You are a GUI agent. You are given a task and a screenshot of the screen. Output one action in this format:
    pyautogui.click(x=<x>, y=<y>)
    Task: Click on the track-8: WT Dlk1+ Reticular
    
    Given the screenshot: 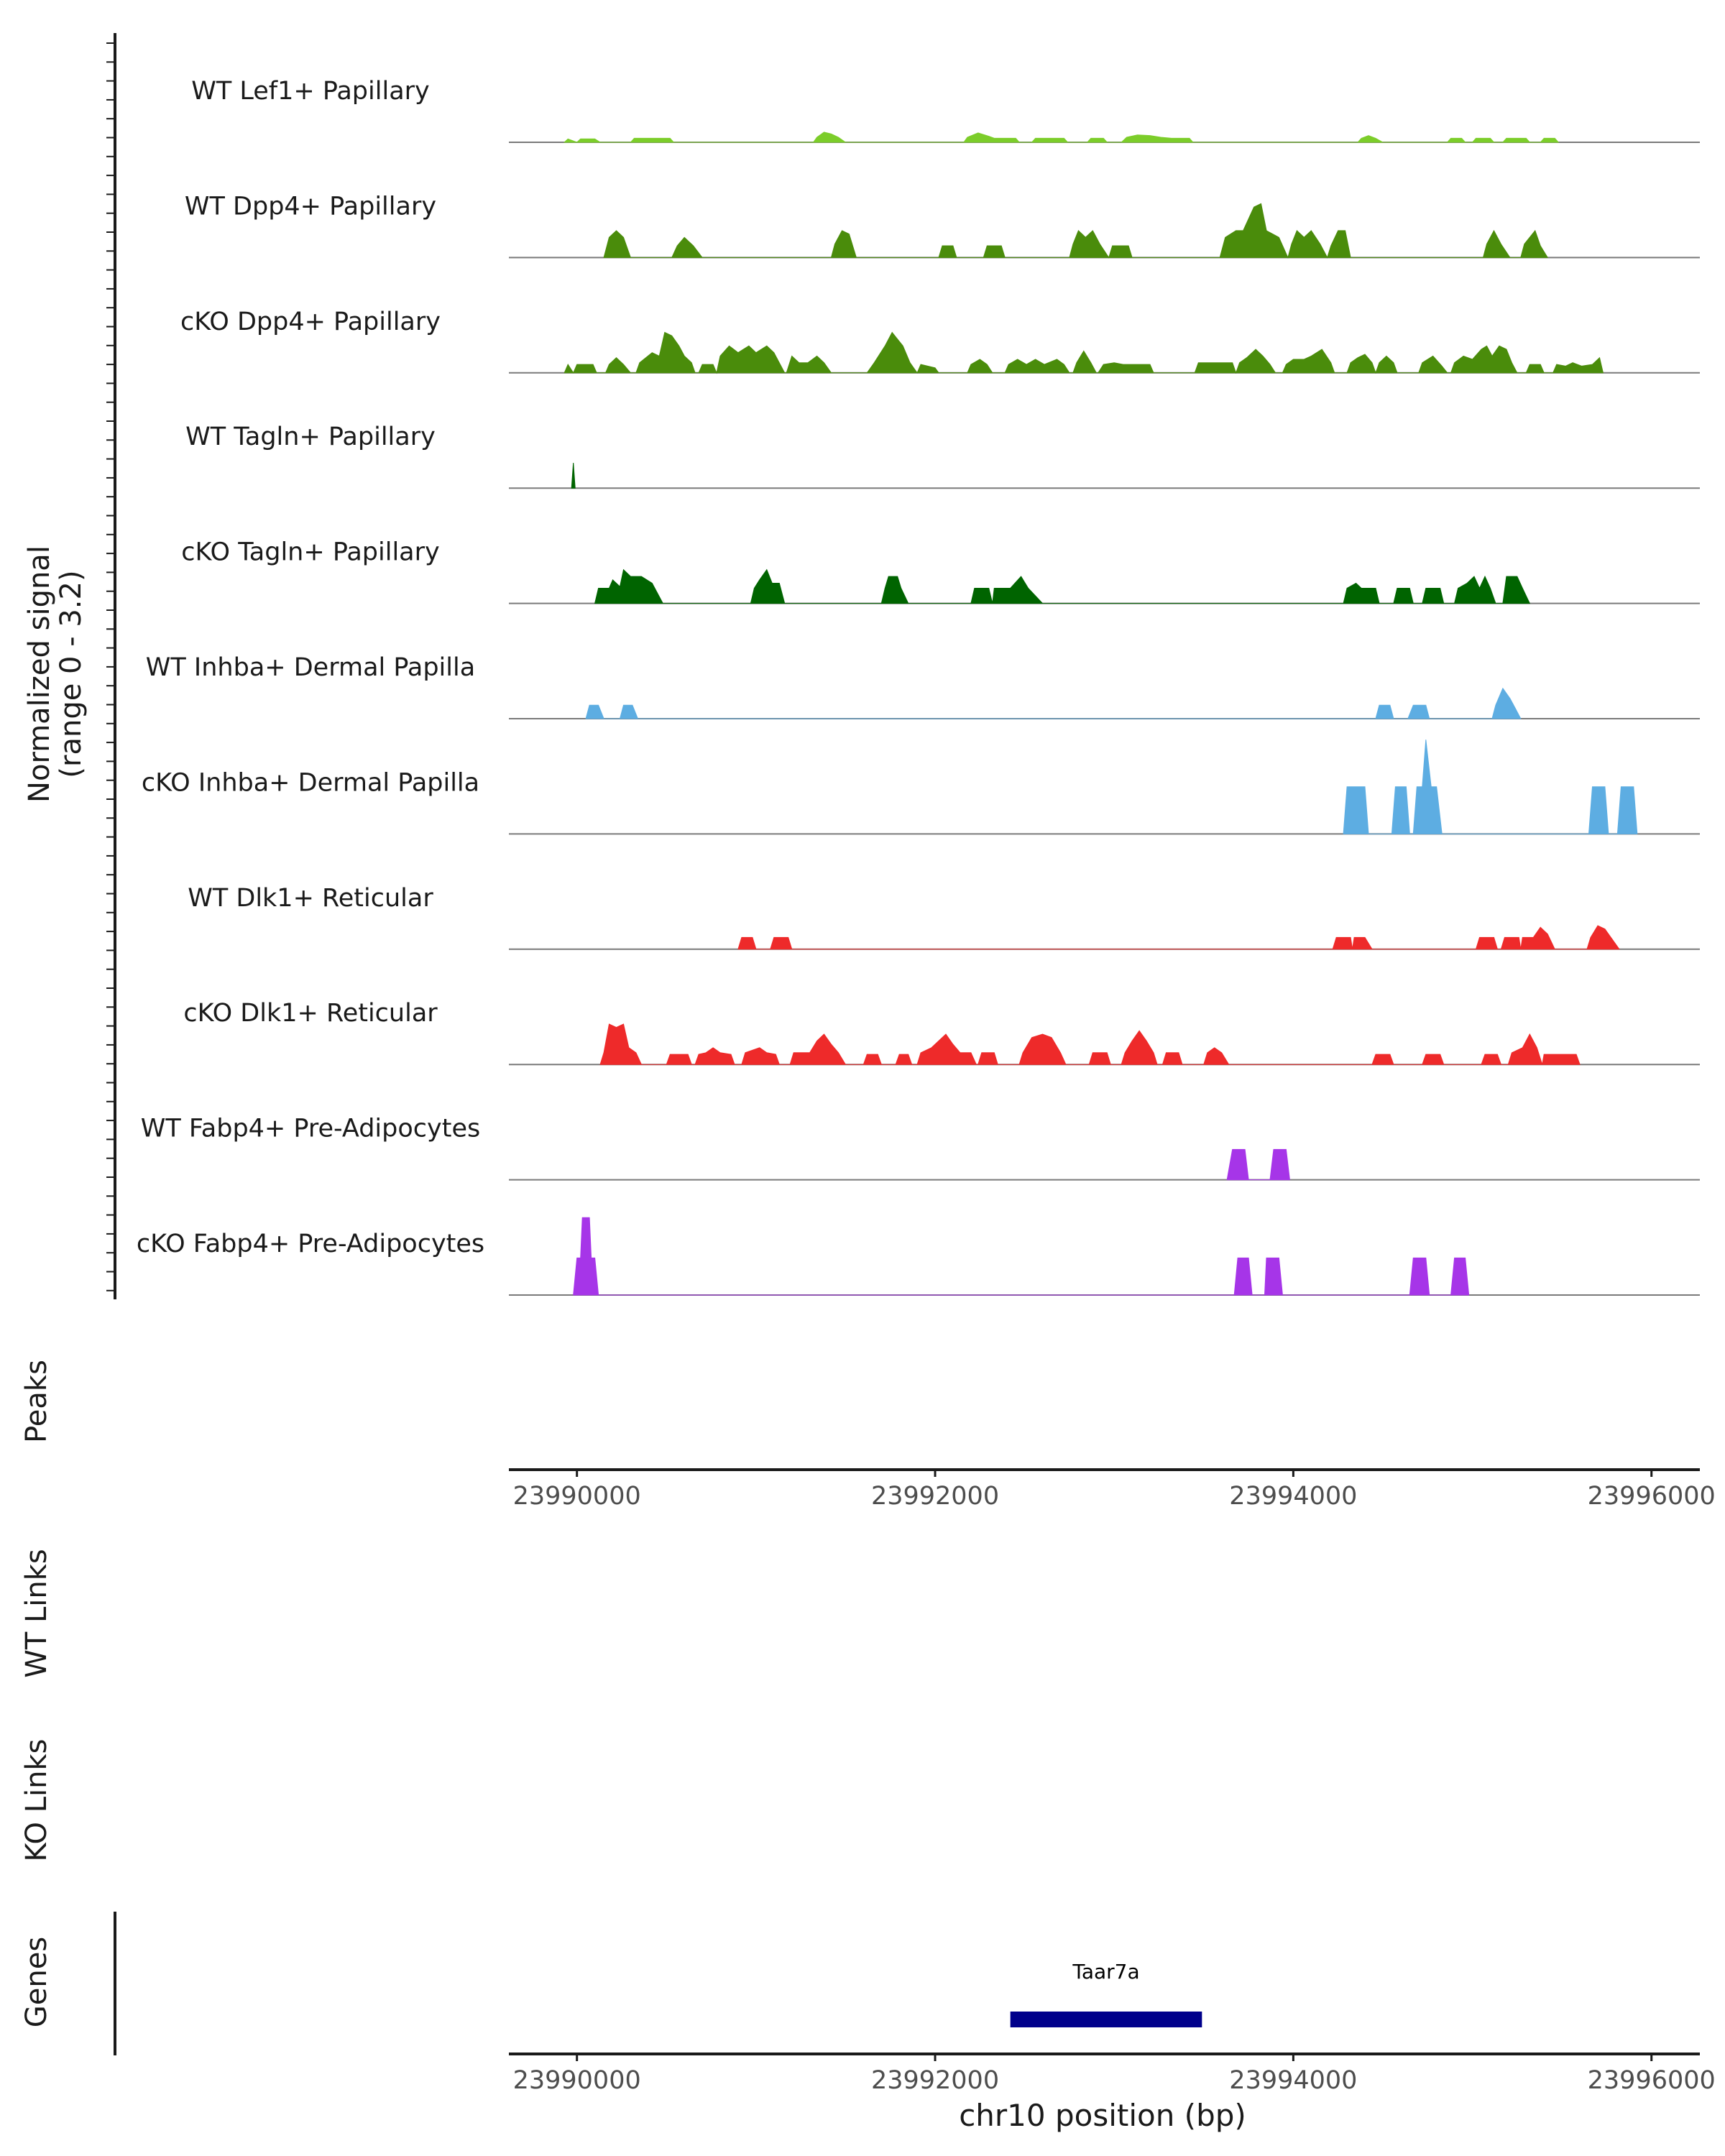 What is the action you would take?
    pyautogui.click(x=944, y=917)
    